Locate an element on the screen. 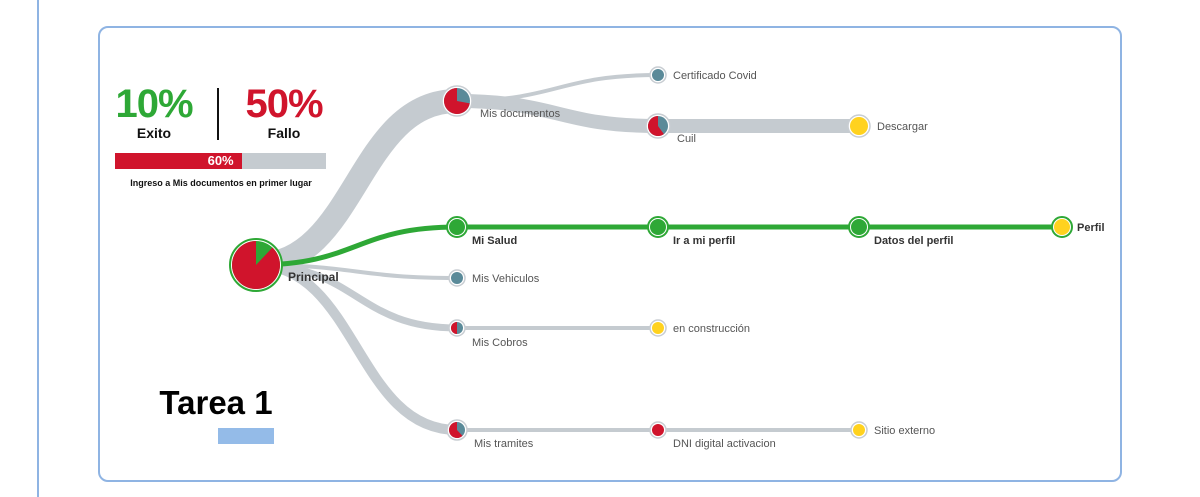 The image size is (1200, 497). flow-node-label: Datos del perfil is located at coordinates (913, 241).